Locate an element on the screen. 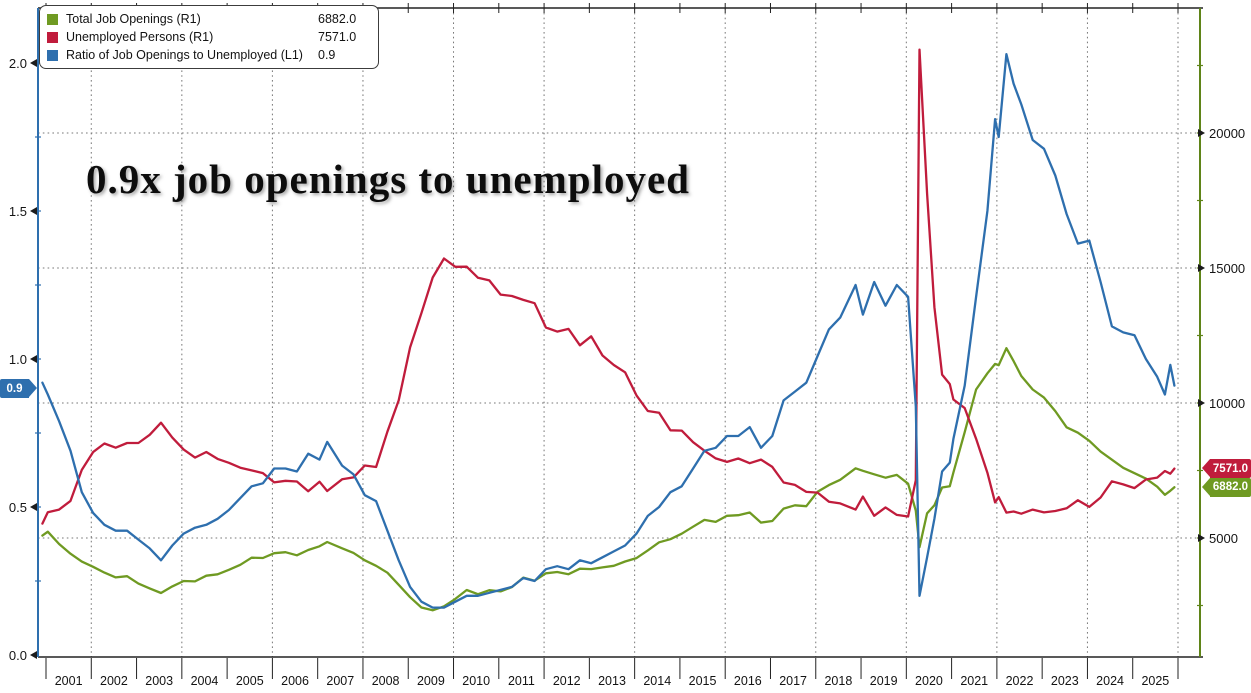 This screenshot has height=693, width=1251. unemployed-current-value-badge: 7571.0 is located at coordinates (1226, 469).